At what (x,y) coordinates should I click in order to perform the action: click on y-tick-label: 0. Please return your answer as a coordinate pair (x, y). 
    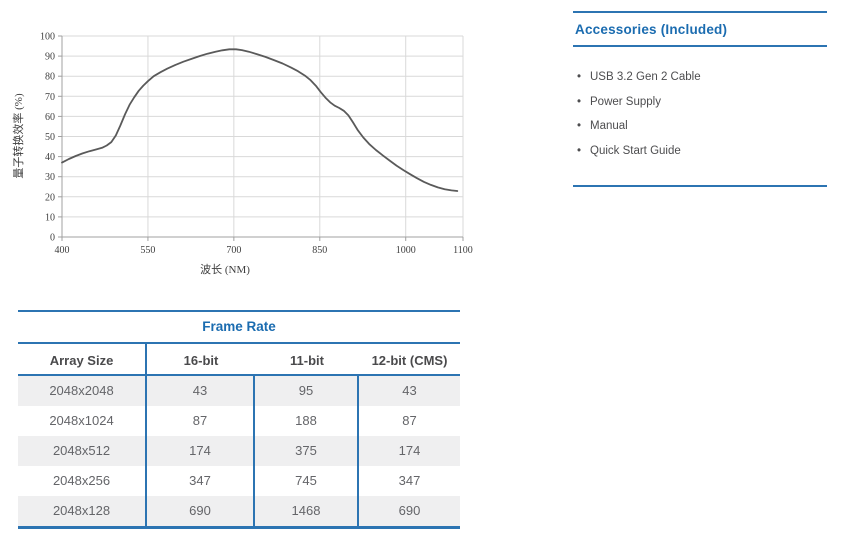
    Looking at the image, I should click on (52, 238).